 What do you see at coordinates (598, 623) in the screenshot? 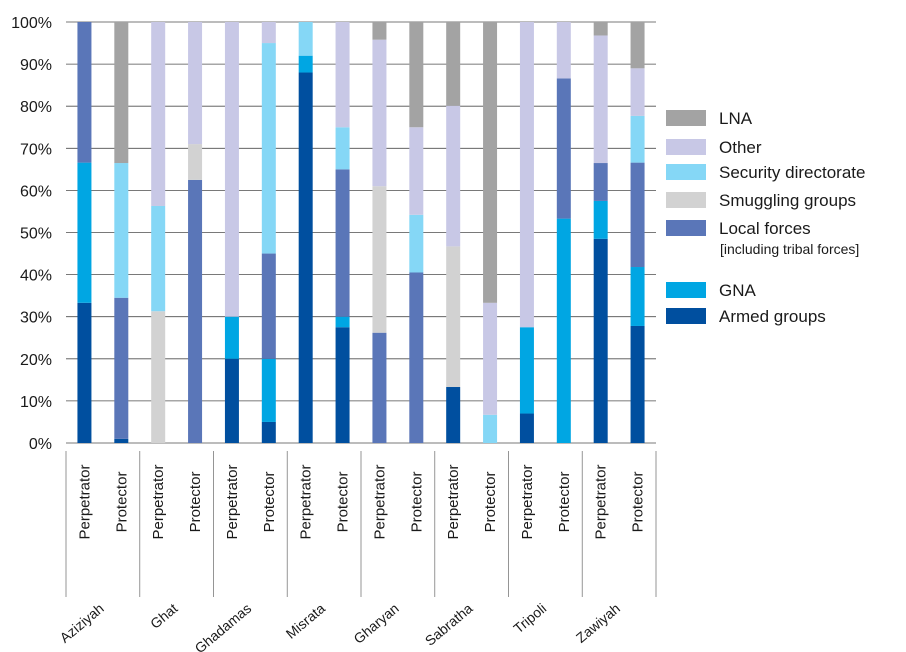
I see `group-label: Zawiyah` at bounding box center [598, 623].